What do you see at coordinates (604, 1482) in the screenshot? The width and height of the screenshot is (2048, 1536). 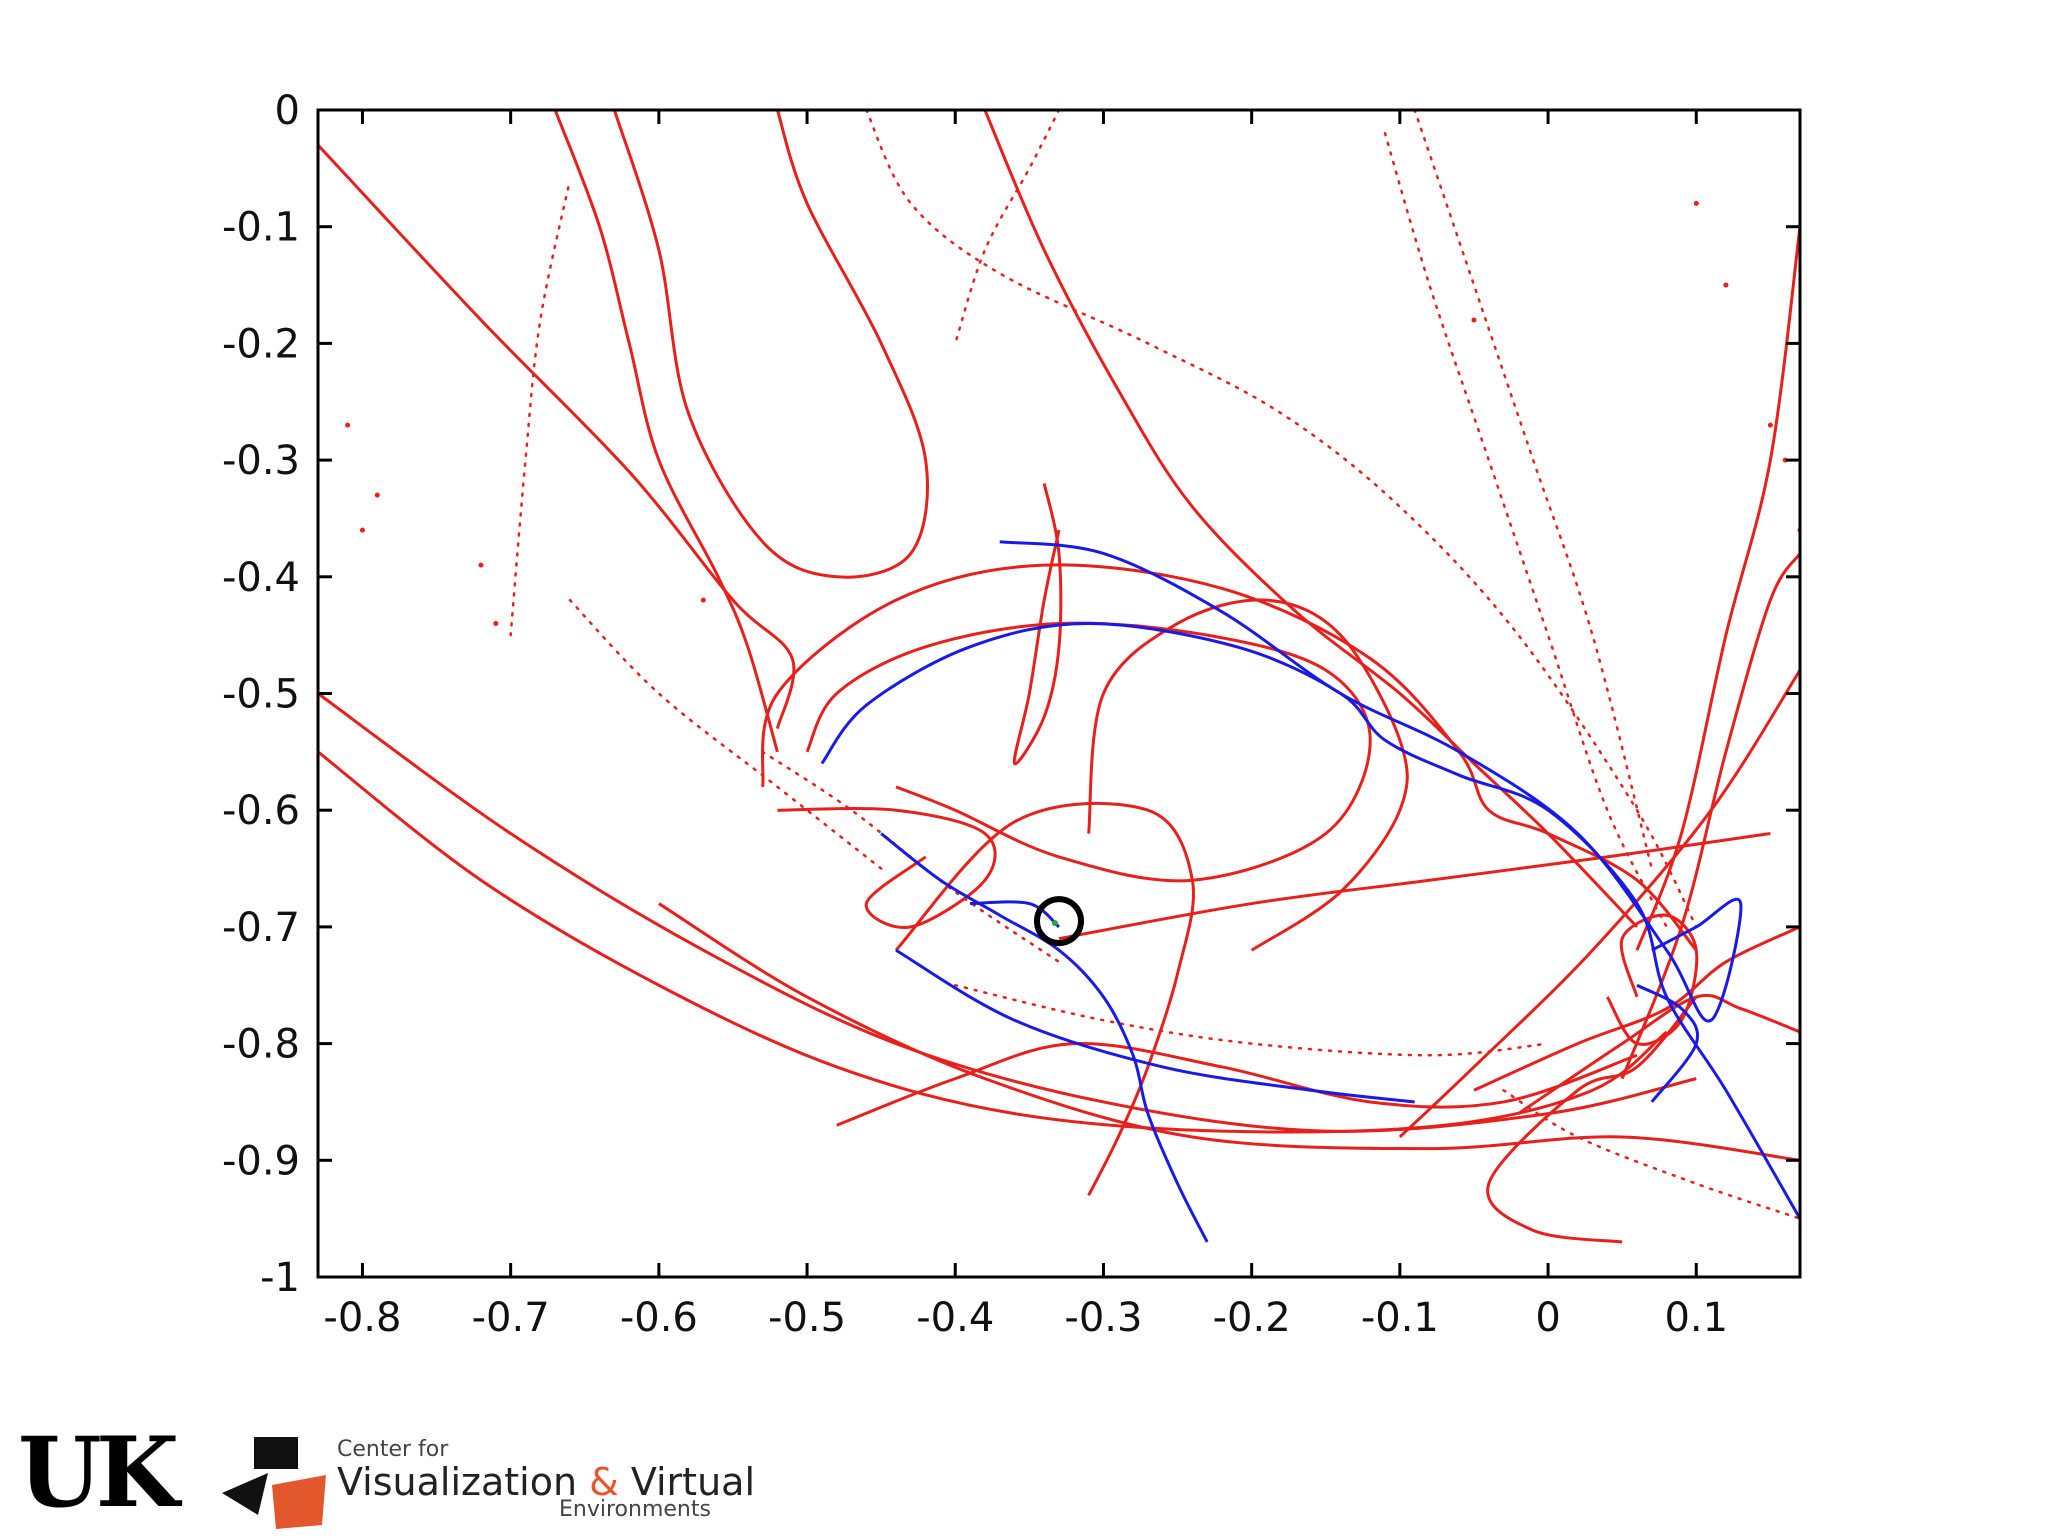 I see `cvve-ampersand: &` at bounding box center [604, 1482].